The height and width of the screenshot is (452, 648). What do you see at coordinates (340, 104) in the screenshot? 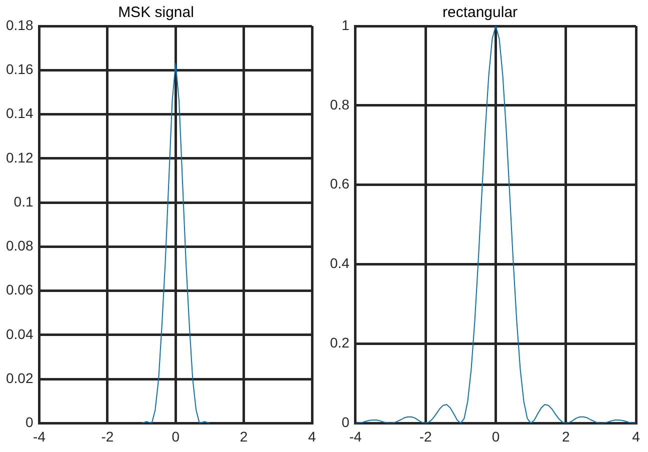
I see `y-tick-label: 0.8` at bounding box center [340, 104].